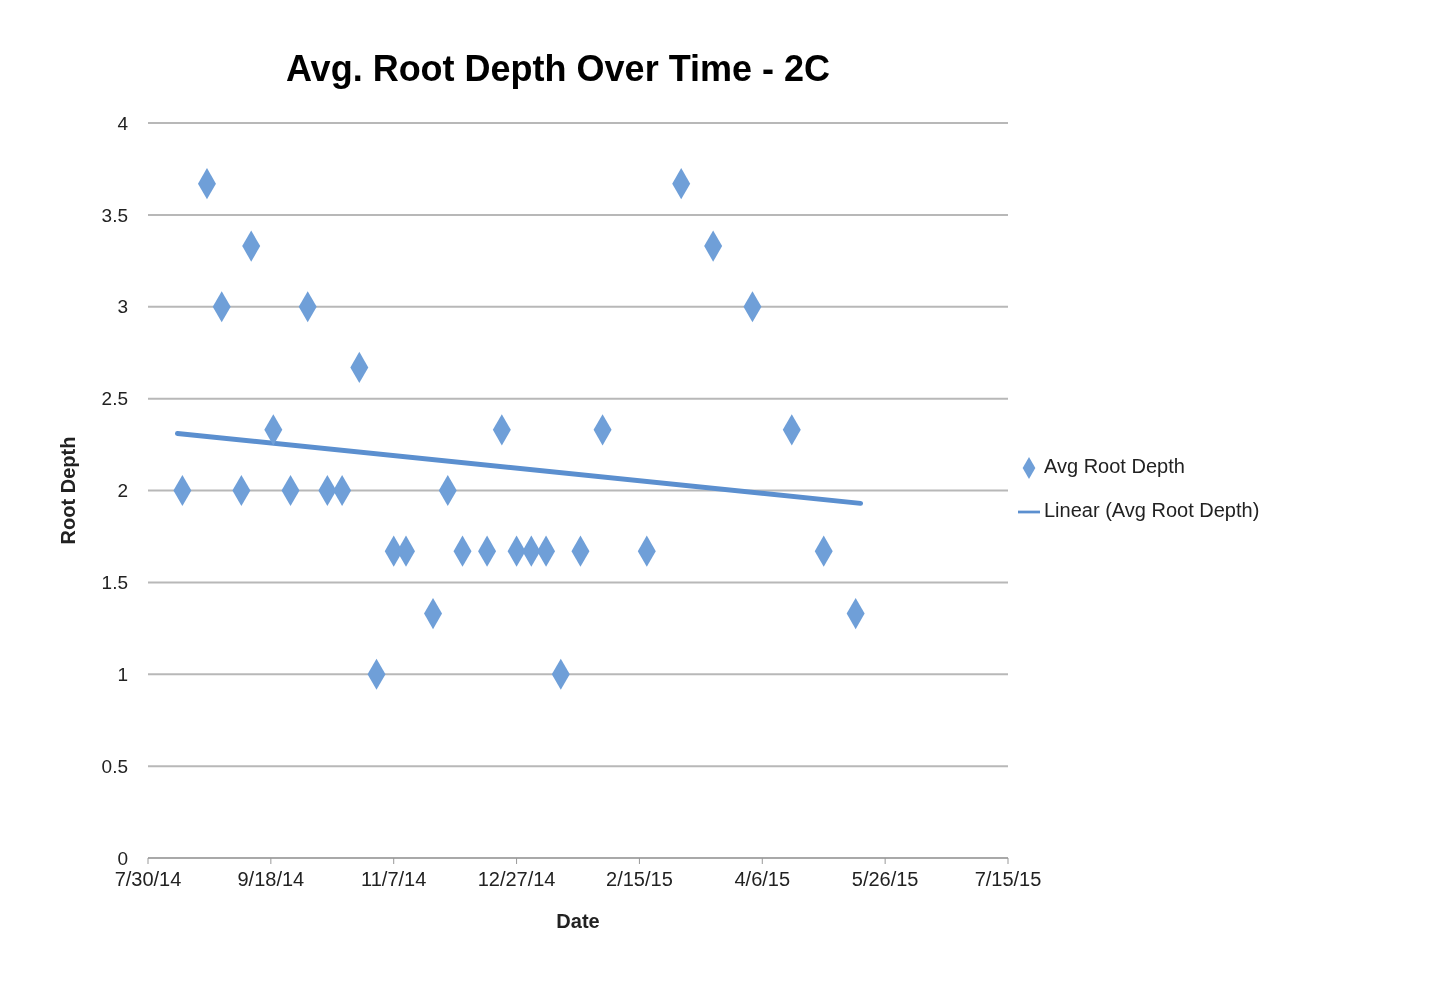 This screenshot has width=1446, height=981. Describe the element at coordinates (558, 69) in the screenshot. I see `chart-title: Avg. Root Depth Over Time - 2C` at that location.